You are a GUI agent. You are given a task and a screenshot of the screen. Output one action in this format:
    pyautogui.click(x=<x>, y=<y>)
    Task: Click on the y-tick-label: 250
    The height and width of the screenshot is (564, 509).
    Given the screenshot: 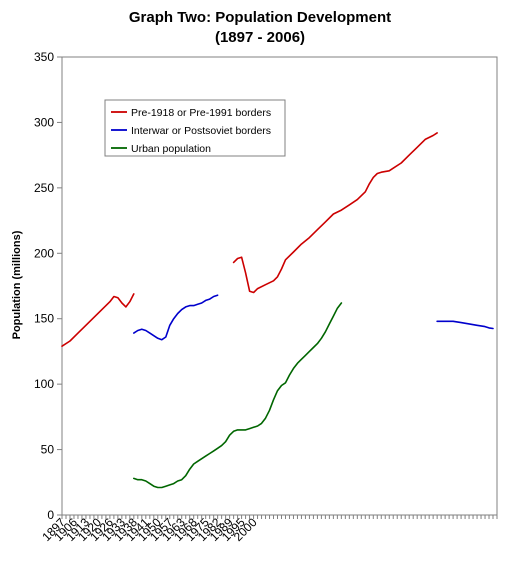 What is the action you would take?
    pyautogui.click(x=44, y=188)
    